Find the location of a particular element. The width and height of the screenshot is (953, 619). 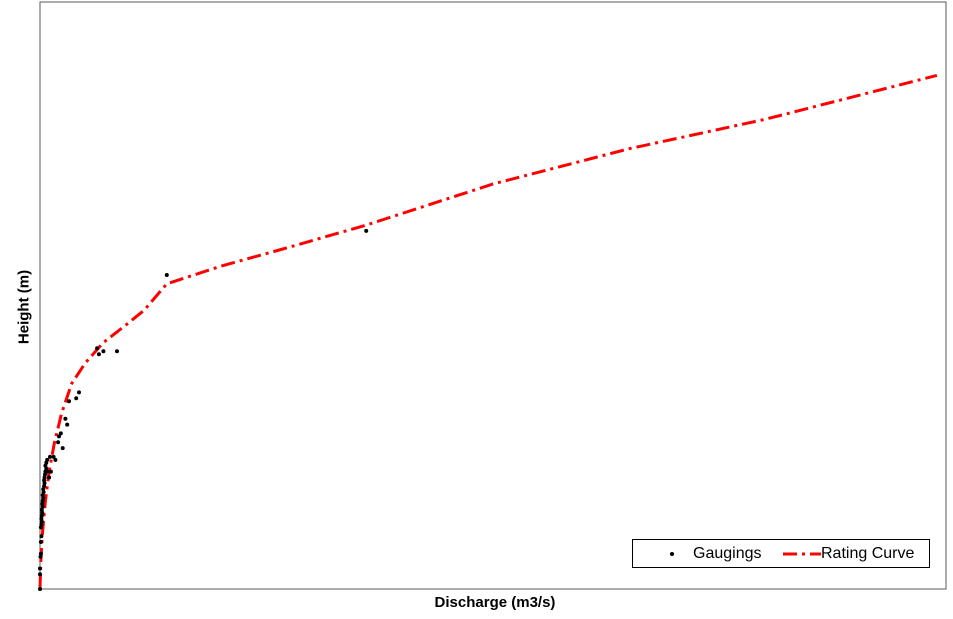

legend-item-rating-curve: Rating Curve is located at coordinates (848, 553).